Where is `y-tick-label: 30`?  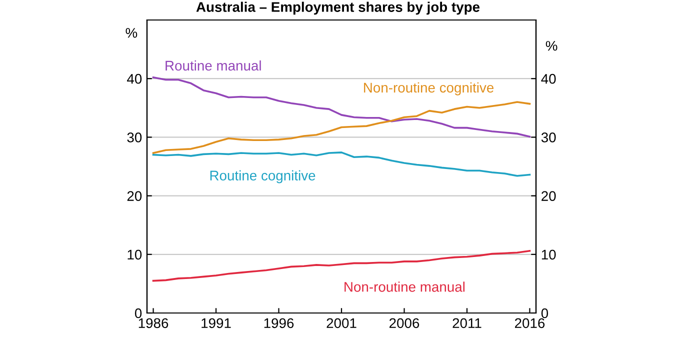 y-tick-label: 30 is located at coordinates (134, 137).